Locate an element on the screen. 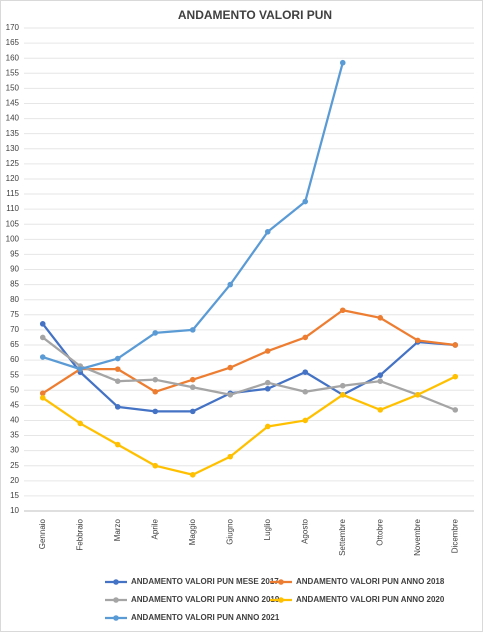 This screenshot has height=632, width=483. y-tick-label: 65 is located at coordinates (14, 344).